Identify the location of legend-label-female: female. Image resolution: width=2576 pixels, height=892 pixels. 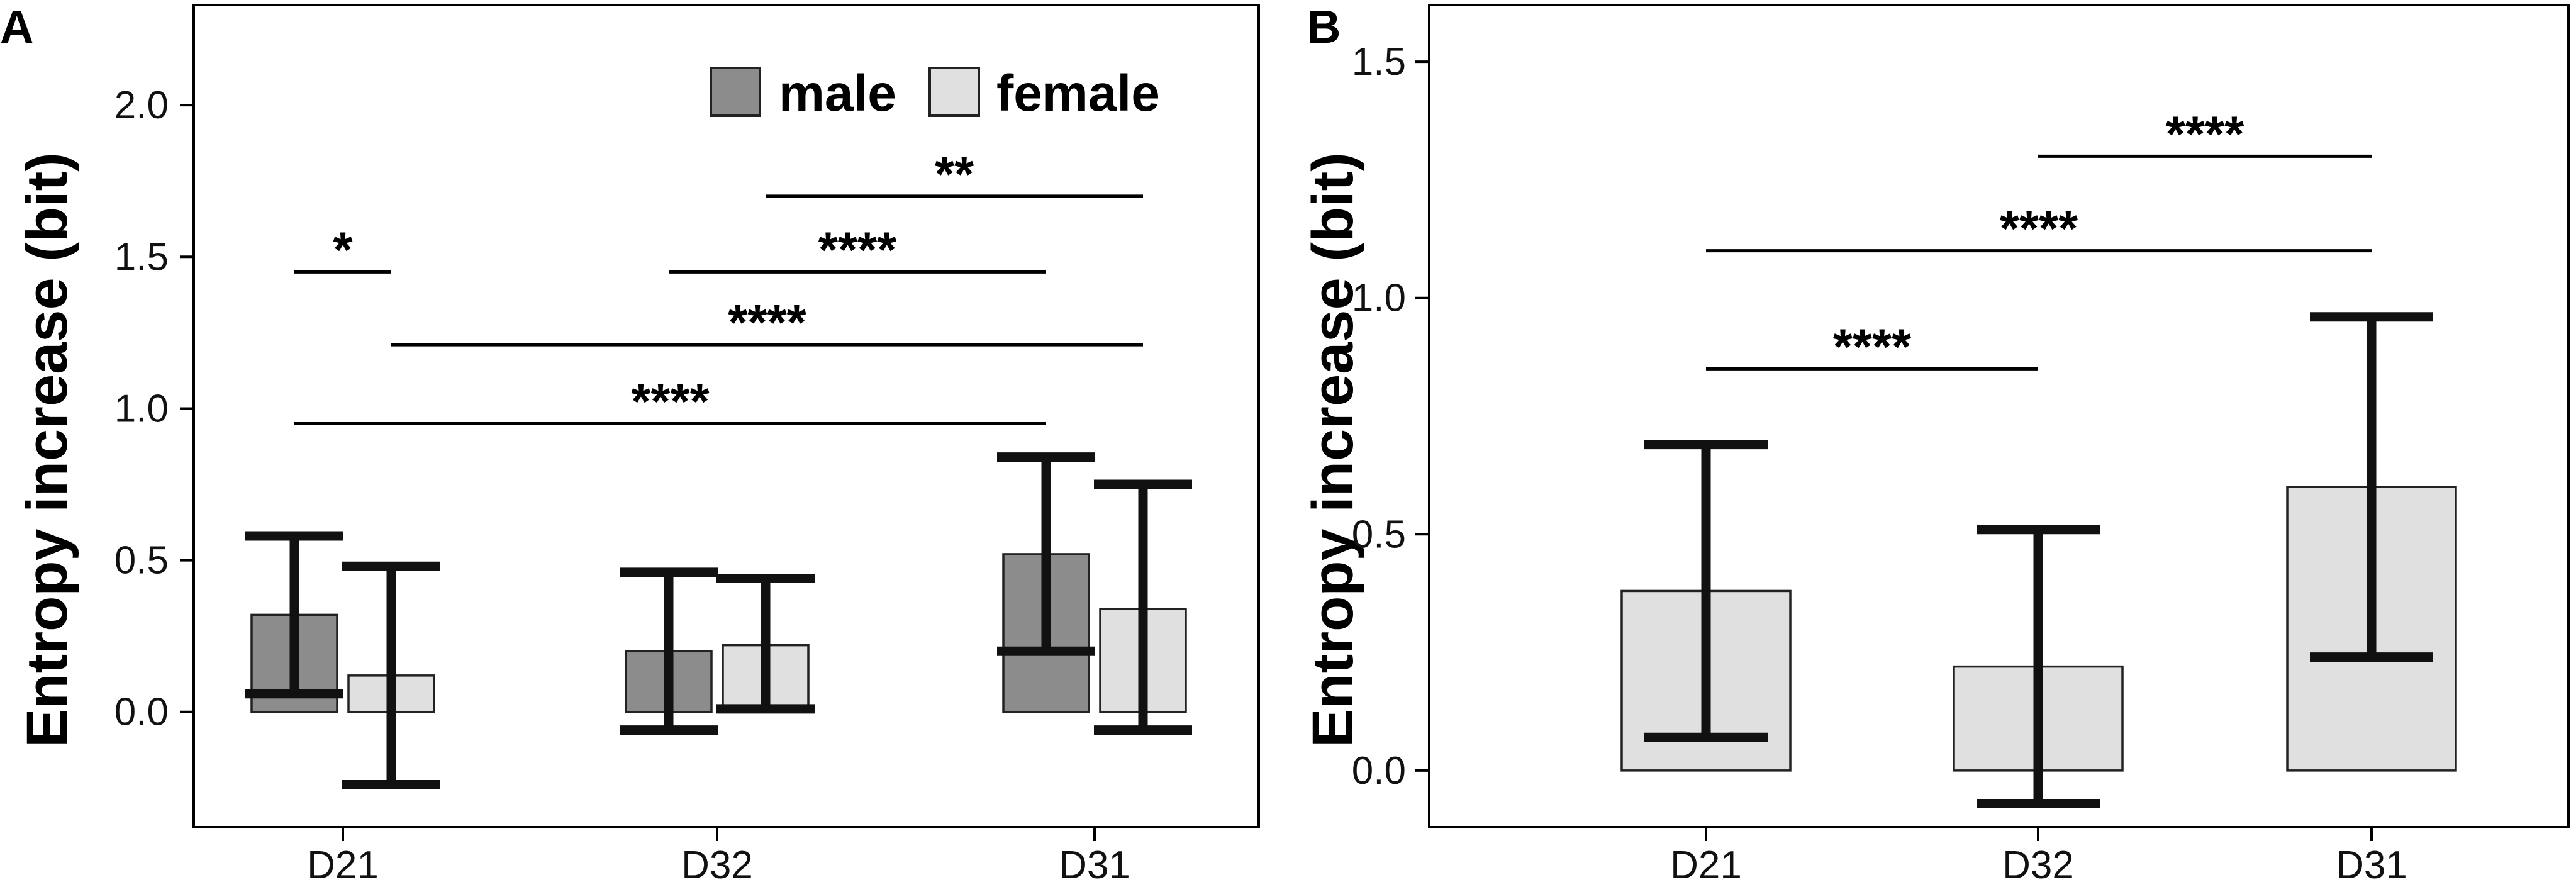
(1078, 94).